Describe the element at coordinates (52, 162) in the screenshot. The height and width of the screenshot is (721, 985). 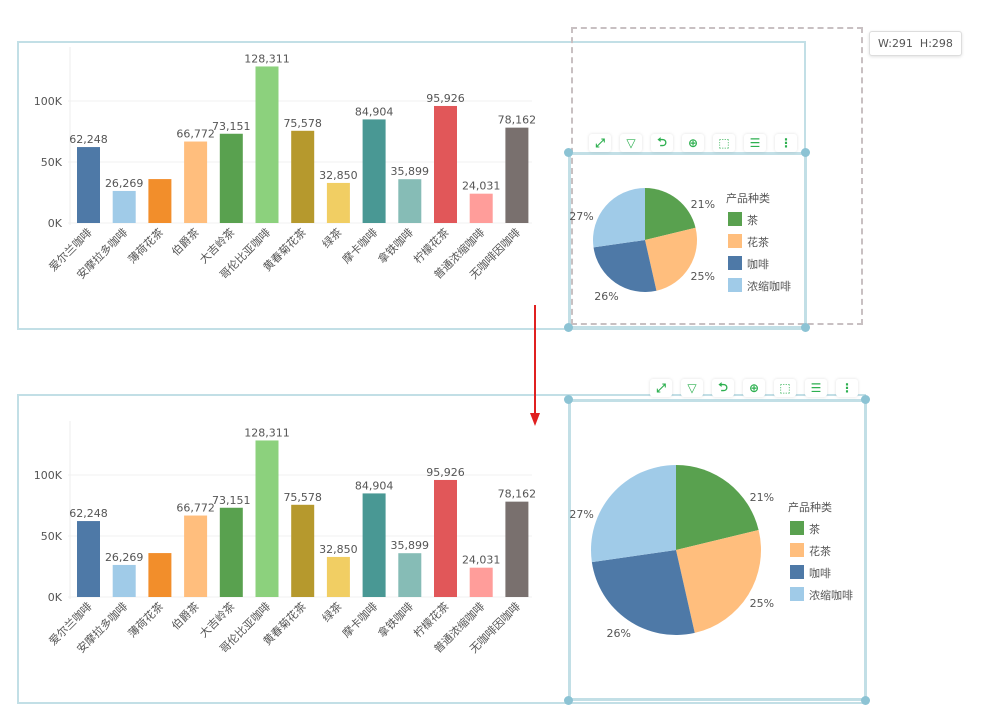
I see `y-tick-label: 50K` at that location.